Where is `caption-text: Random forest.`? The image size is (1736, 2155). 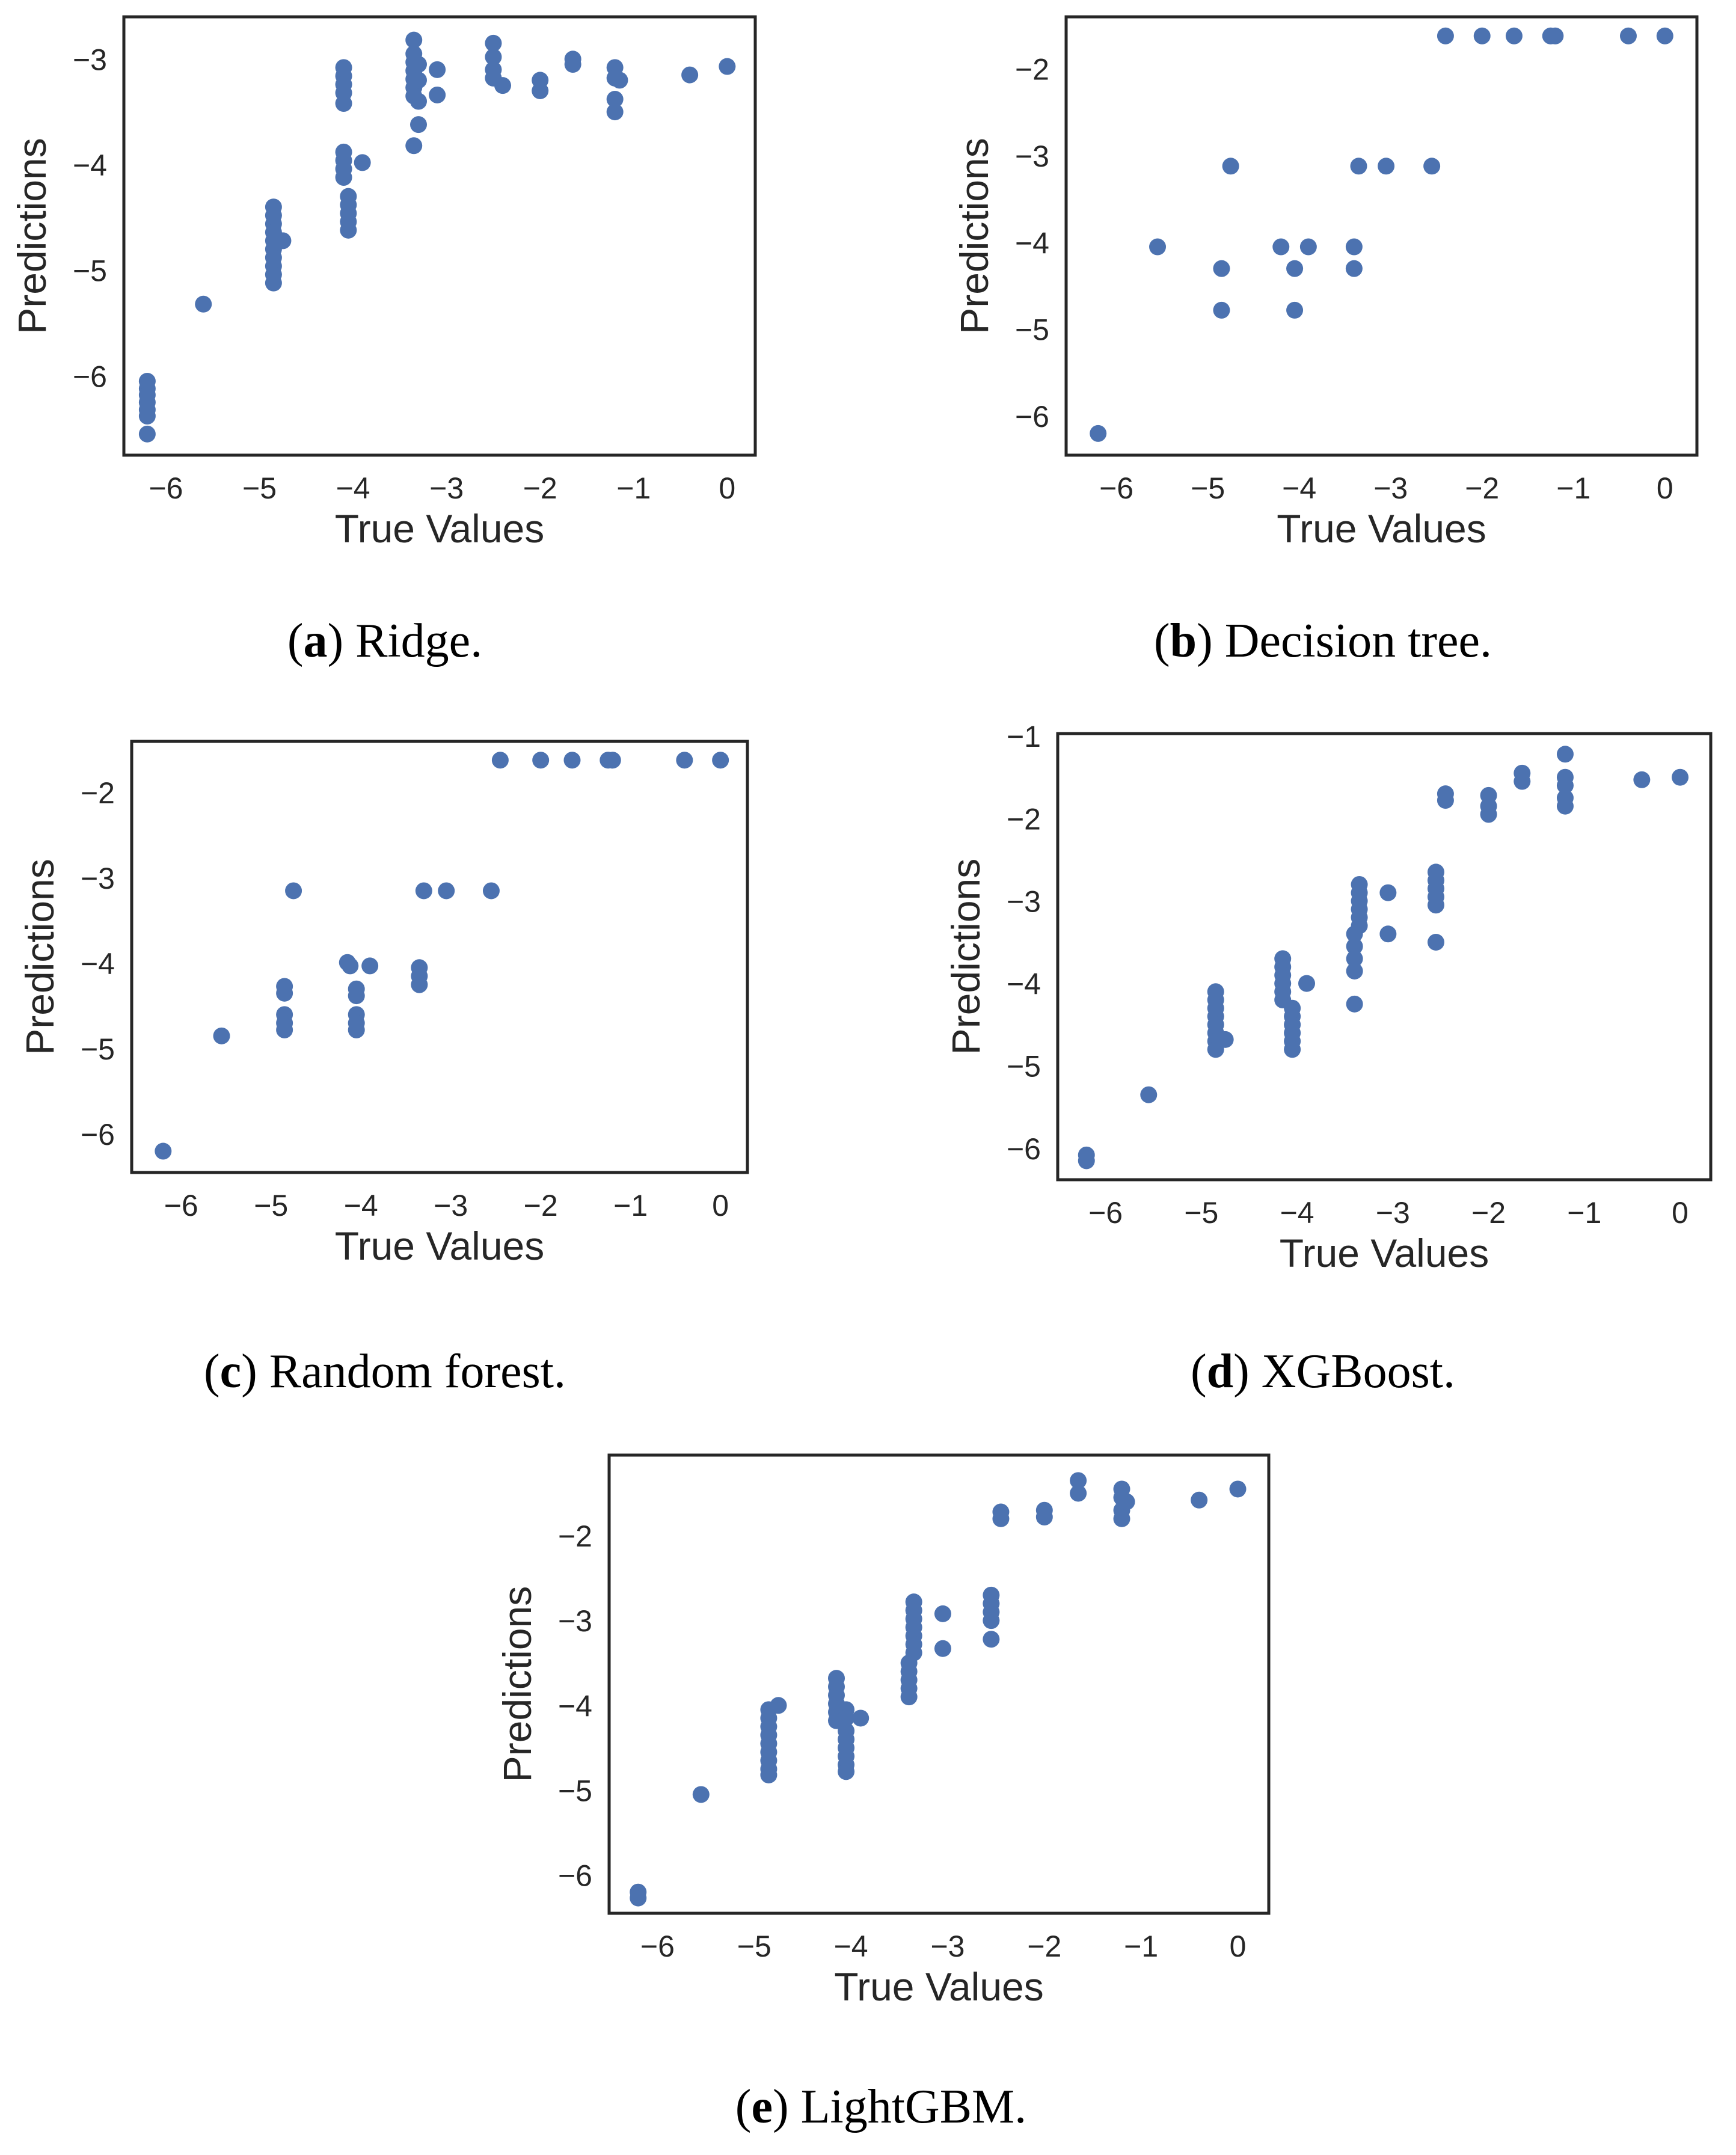 caption-text: Random forest. is located at coordinates (412, 1371).